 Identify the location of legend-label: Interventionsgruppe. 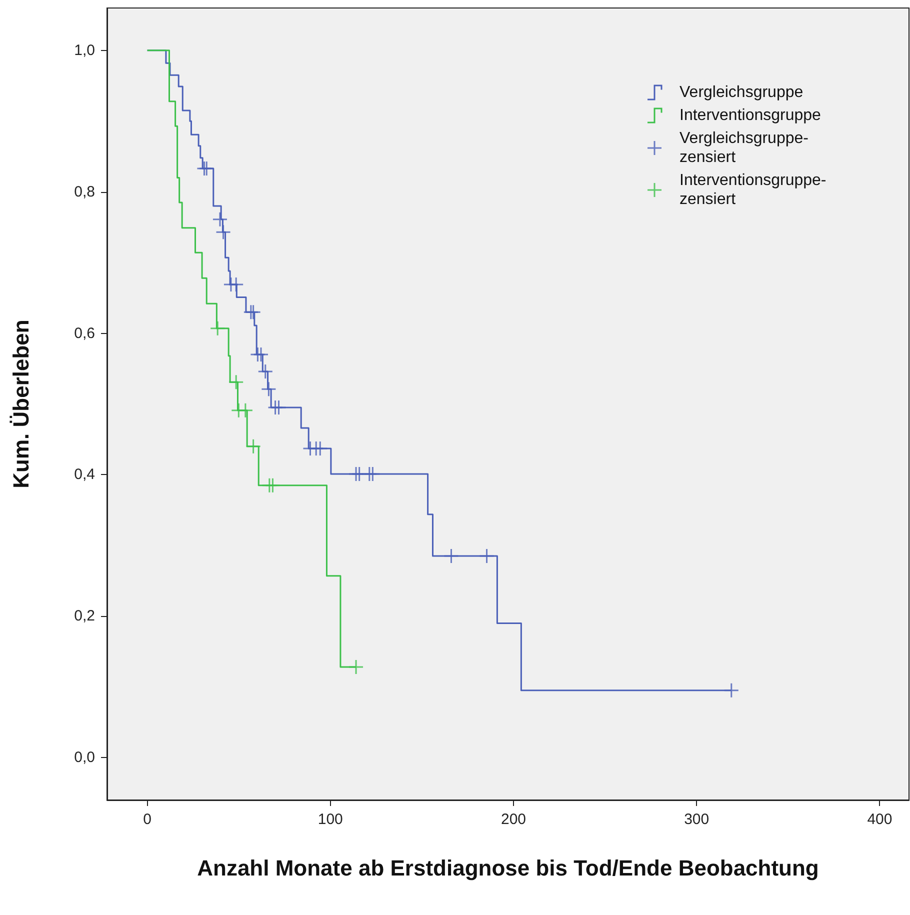
(751, 115).